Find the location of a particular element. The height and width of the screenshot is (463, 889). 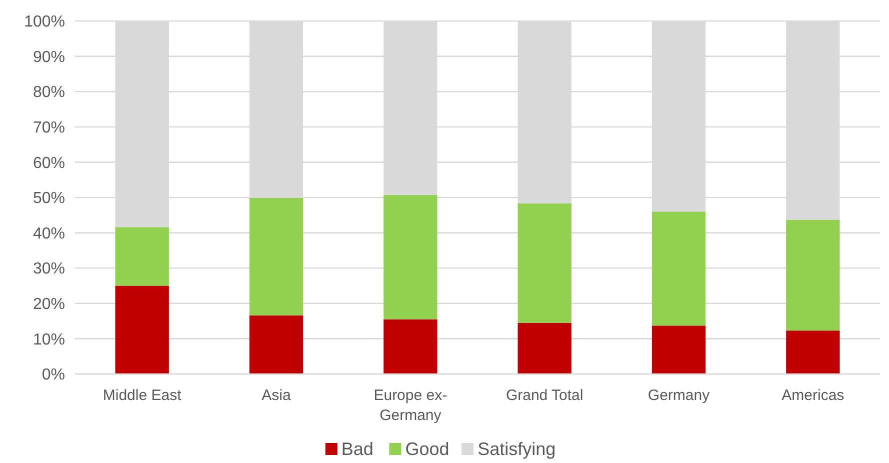

y-tick-label: 70% is located at coordinates (48, 128).